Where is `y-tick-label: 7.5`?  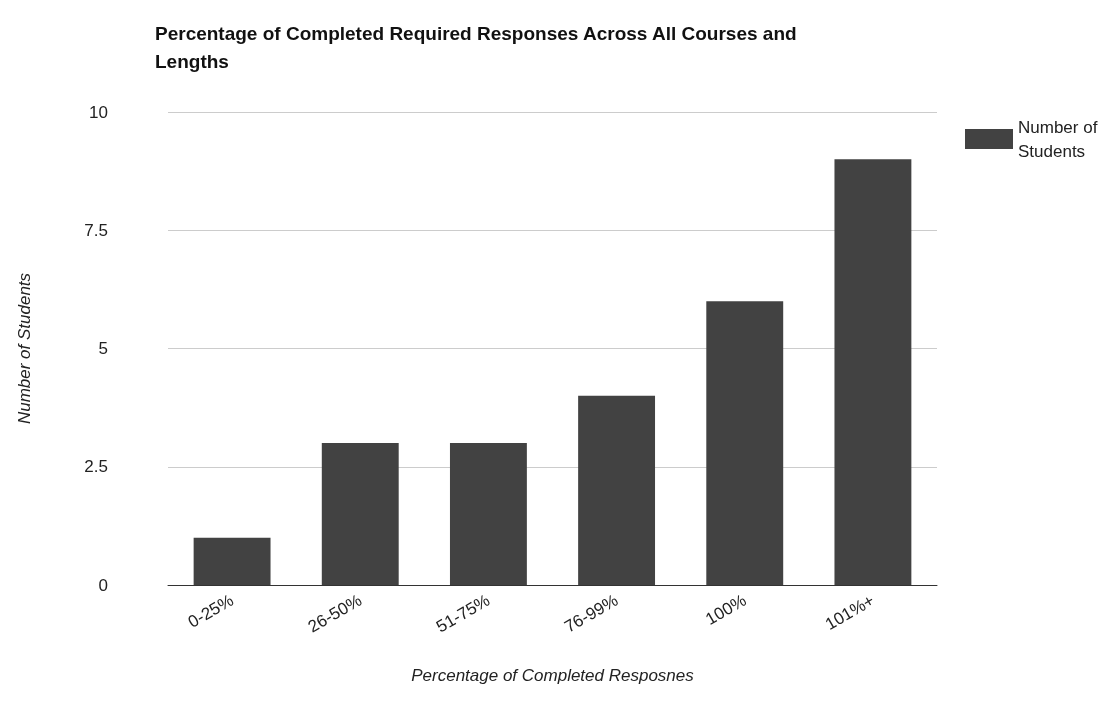
y-tick-label: 7.5 is located at coordinates (96, 230).